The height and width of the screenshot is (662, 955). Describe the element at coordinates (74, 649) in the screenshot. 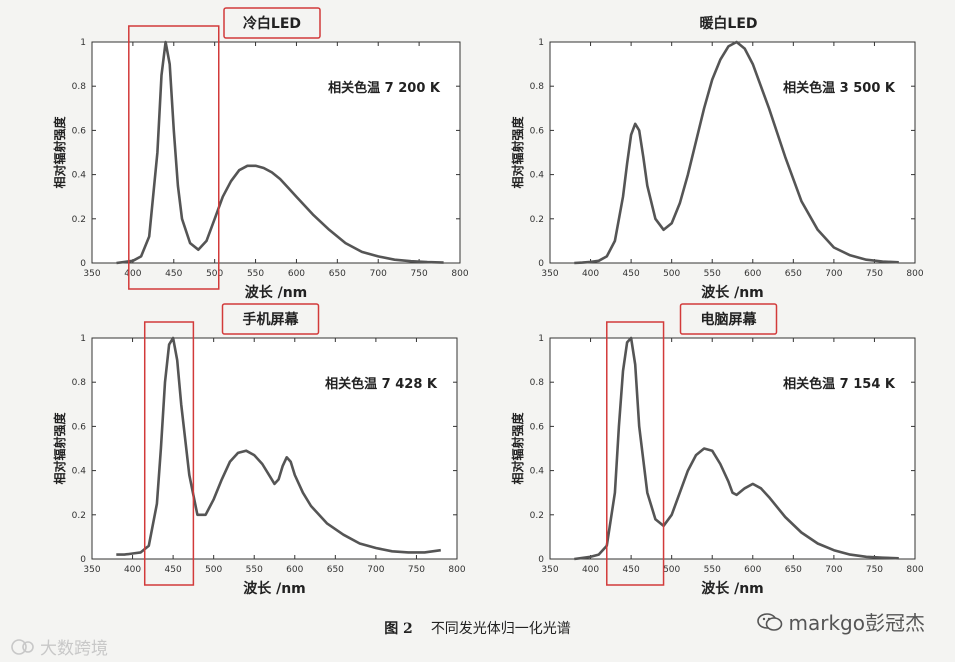

I see `watermark-left-text: 大数跨境` at that location.